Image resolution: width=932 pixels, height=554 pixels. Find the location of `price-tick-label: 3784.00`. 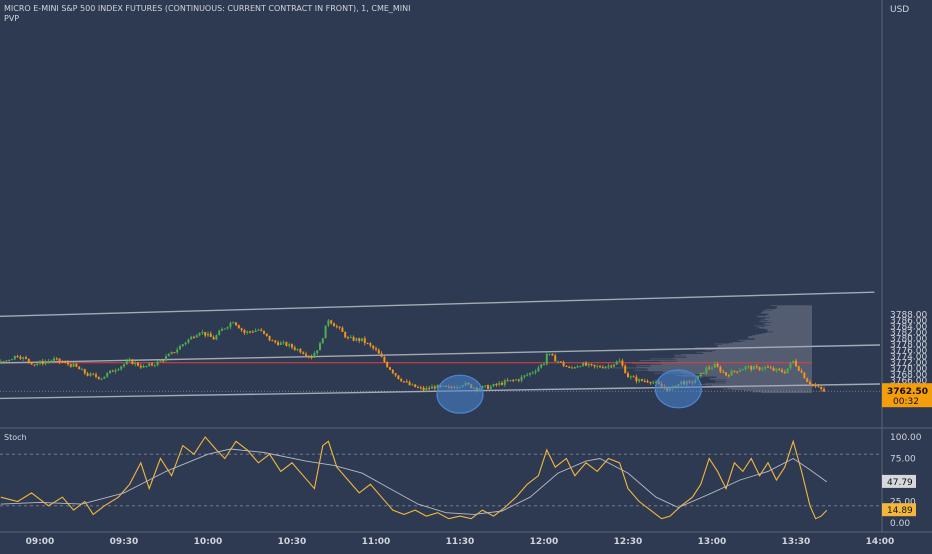

price-tick-label: 3784.00 is located at coordinates (908, 328).